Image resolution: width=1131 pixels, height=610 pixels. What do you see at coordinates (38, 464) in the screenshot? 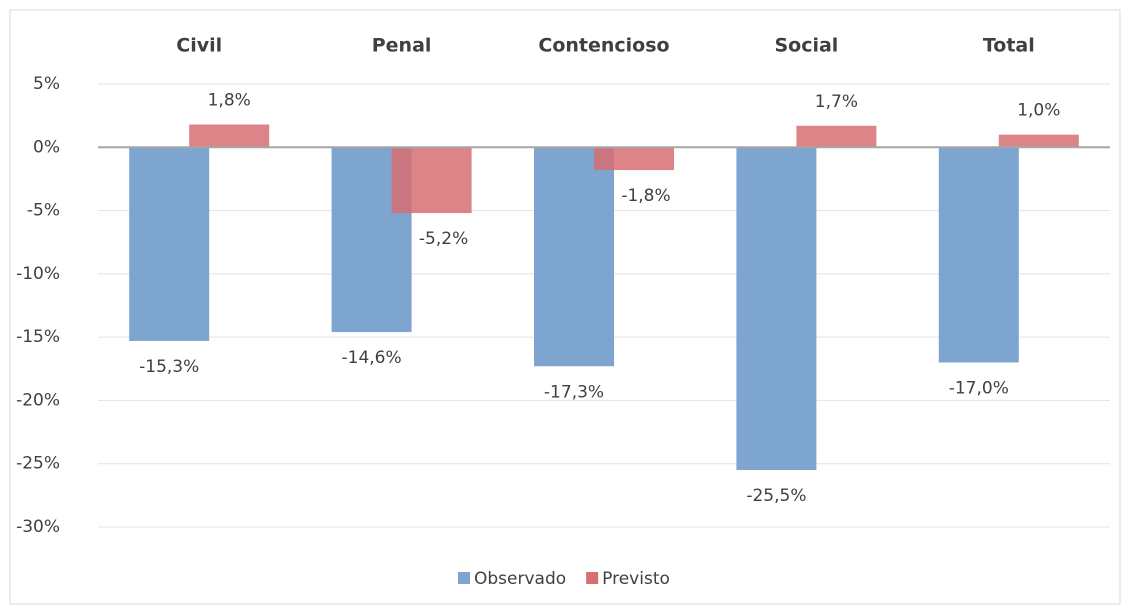
I see `y-tick-label: -25%` at bounding box center [38, 464].